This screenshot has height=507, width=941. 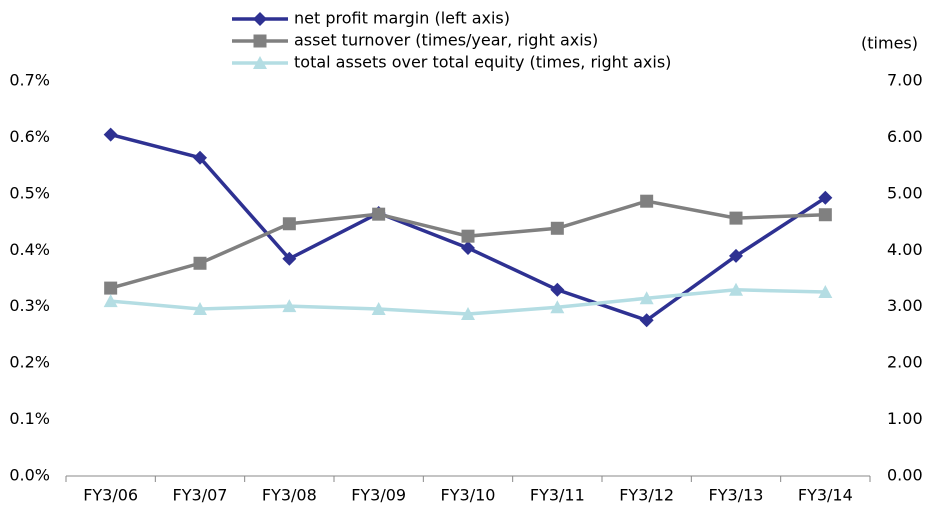 I want to click on x-tick-label: FY3/13, so click(x=736, y=495).